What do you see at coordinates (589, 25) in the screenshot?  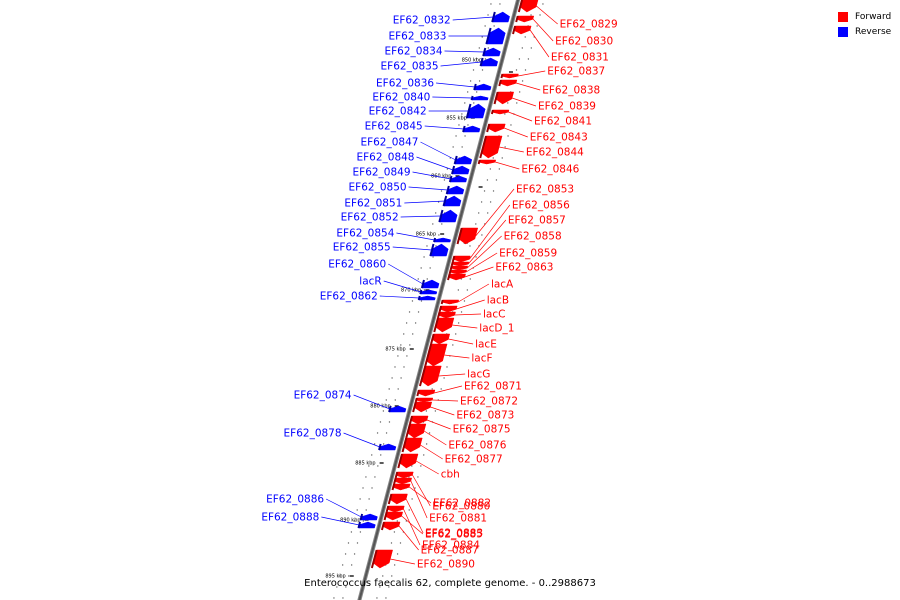 I see `gene-label: EF62_0829` at bounding box center [589, 25].